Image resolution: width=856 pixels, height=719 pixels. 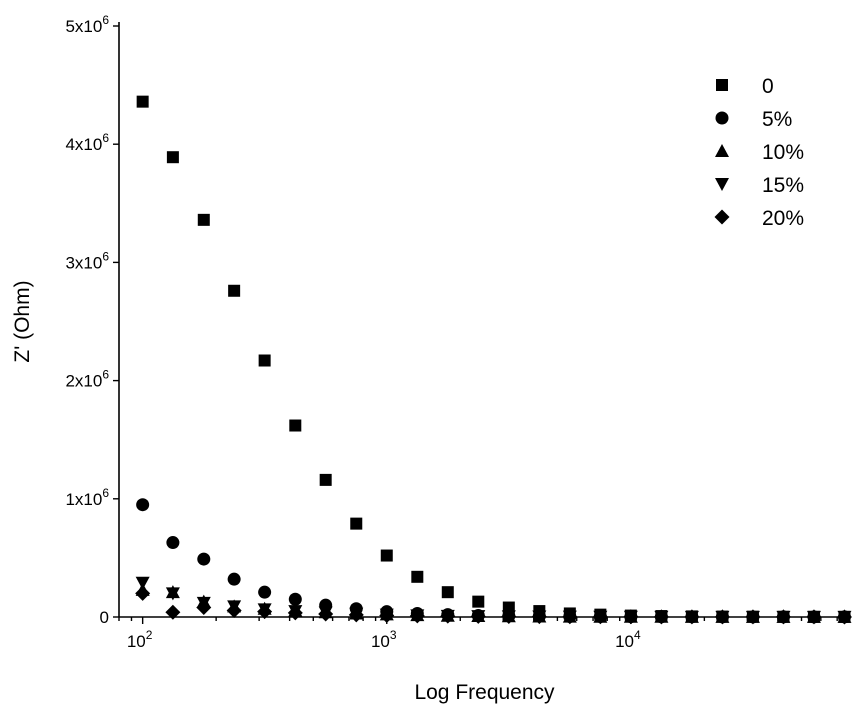 What do you see at coordinates (87, 260) in the screenshot?
I see `y-tick-label: 3x10⁶` at bounding box center [87, 260].